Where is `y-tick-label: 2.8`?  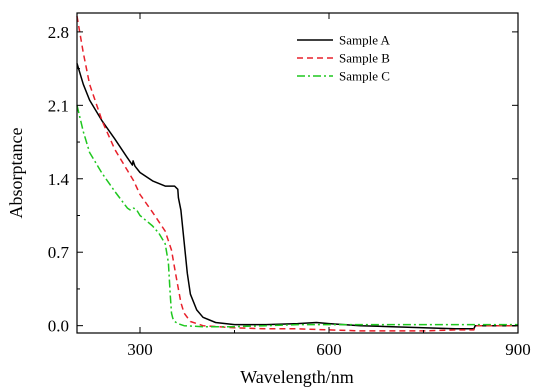
y-tick-label: 2.8 is located at coordinates (58, 32).